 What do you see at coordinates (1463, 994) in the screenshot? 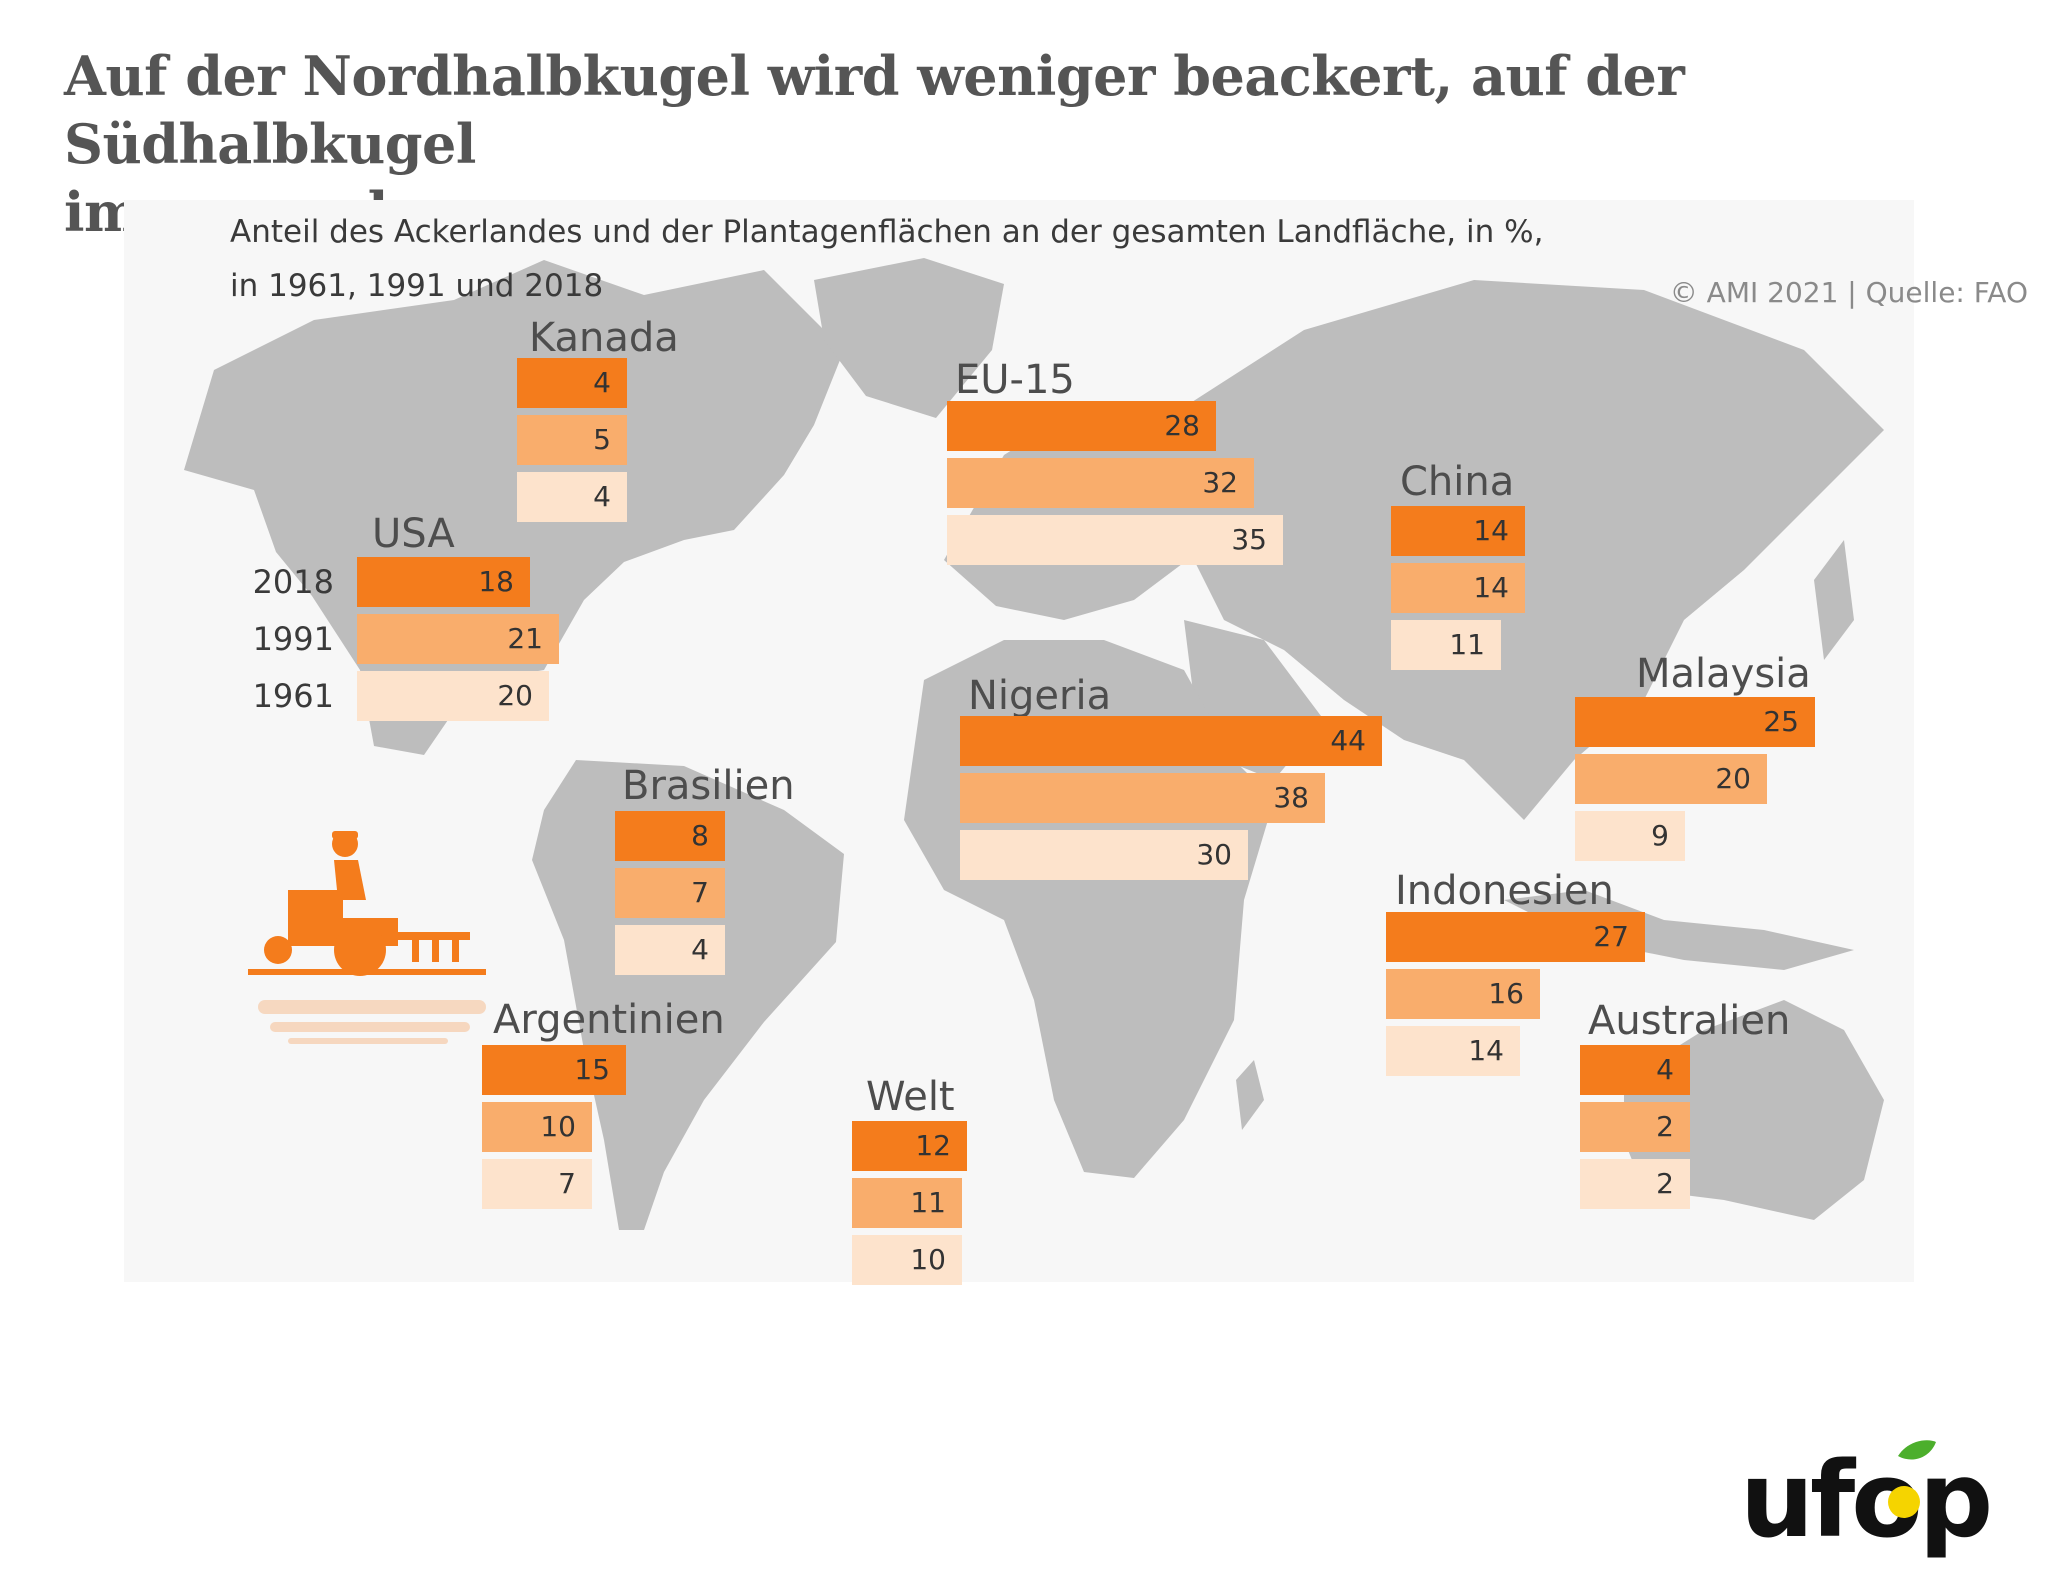
I see `bar-indonesien-1991: 16` at bounding box center [1463, 994].